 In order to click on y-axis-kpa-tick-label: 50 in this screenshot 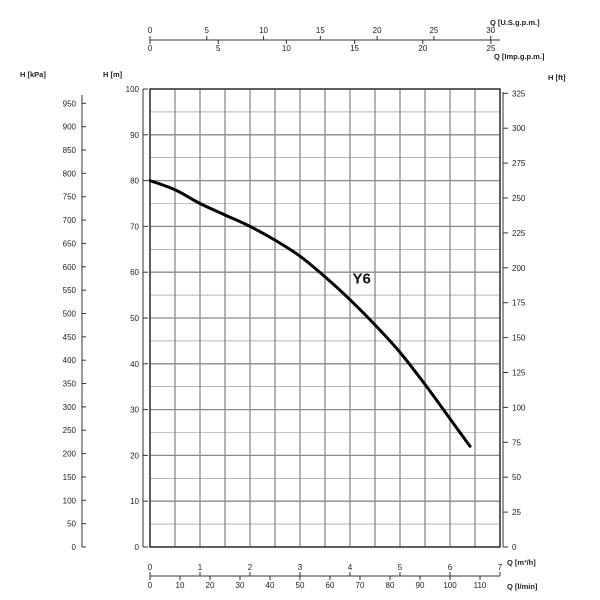, I will do `click(71, 524)`.